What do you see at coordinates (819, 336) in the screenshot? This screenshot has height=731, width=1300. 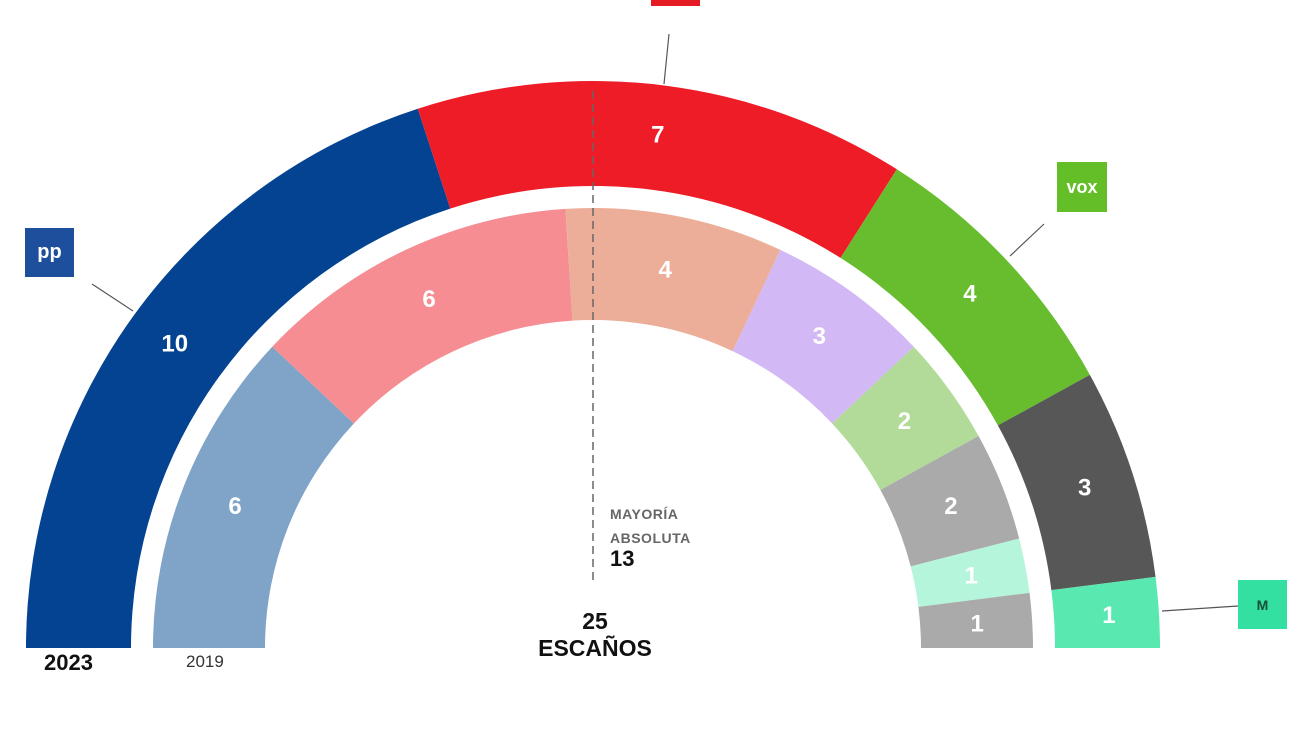 I see `seat-label-2019-4: 3` at bounding box center [819, 336].